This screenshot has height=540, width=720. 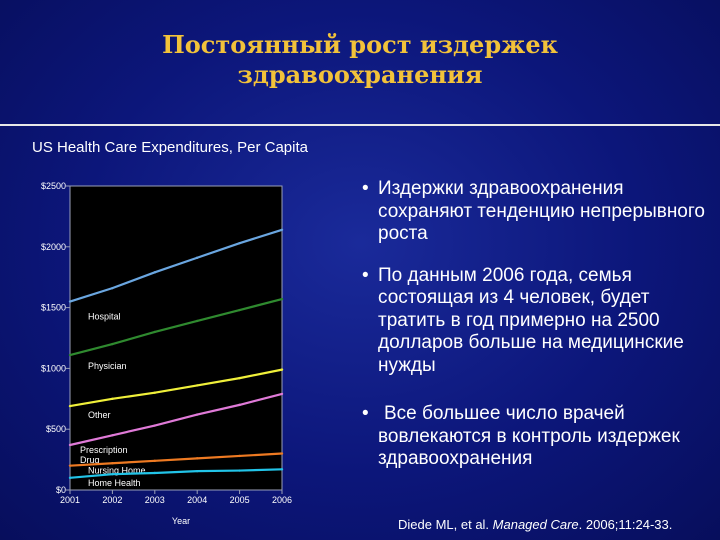 I want to click on series-label: Drug, so click(x=90, y=460).